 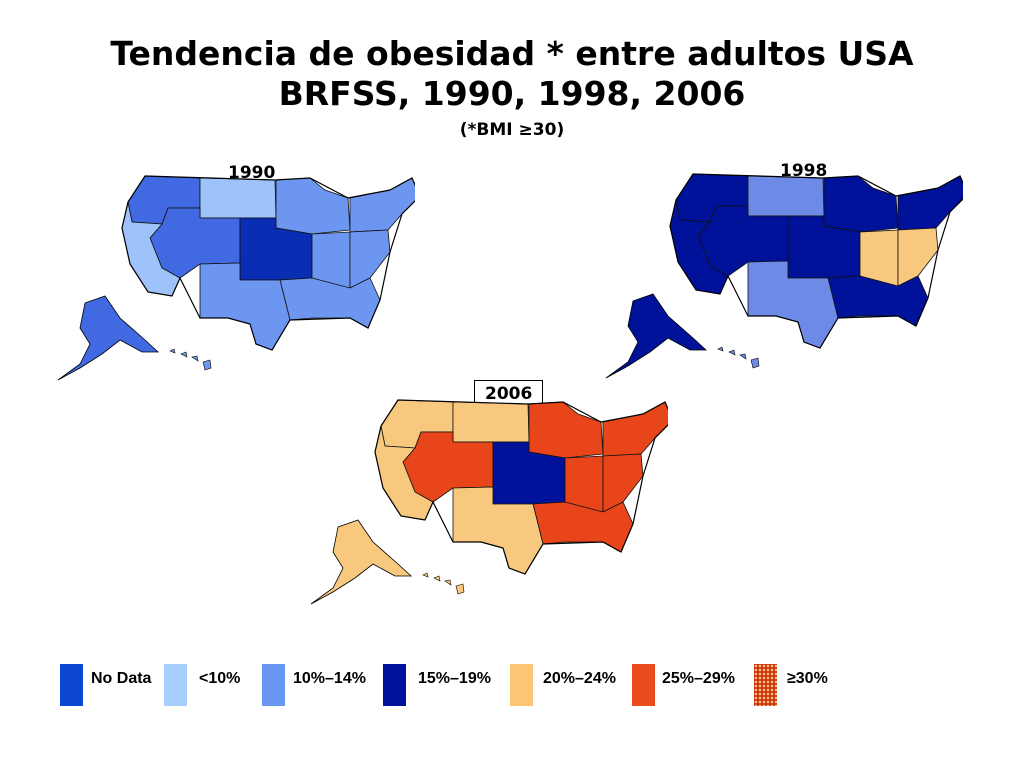 I want to click on map-1990, so click(x=236, y=278).